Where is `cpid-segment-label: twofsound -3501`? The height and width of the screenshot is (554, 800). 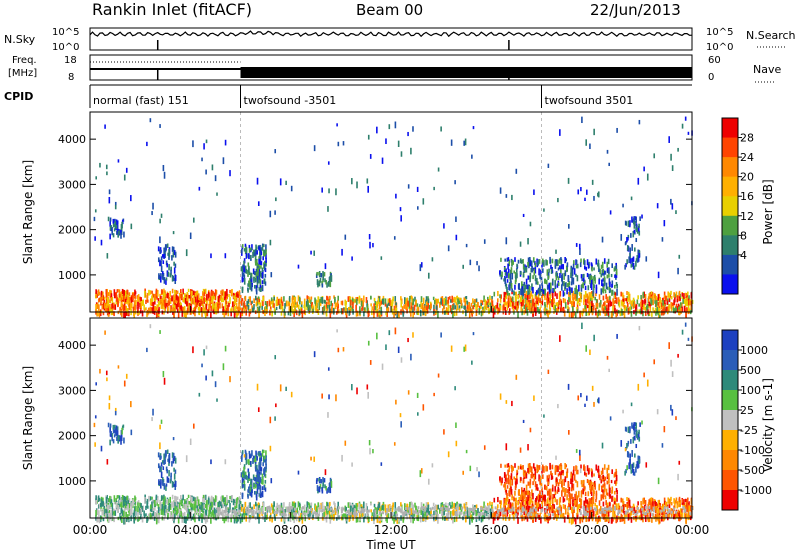
cpid-segment-label: twofsound -3501 is located at coordinates (290, 100).